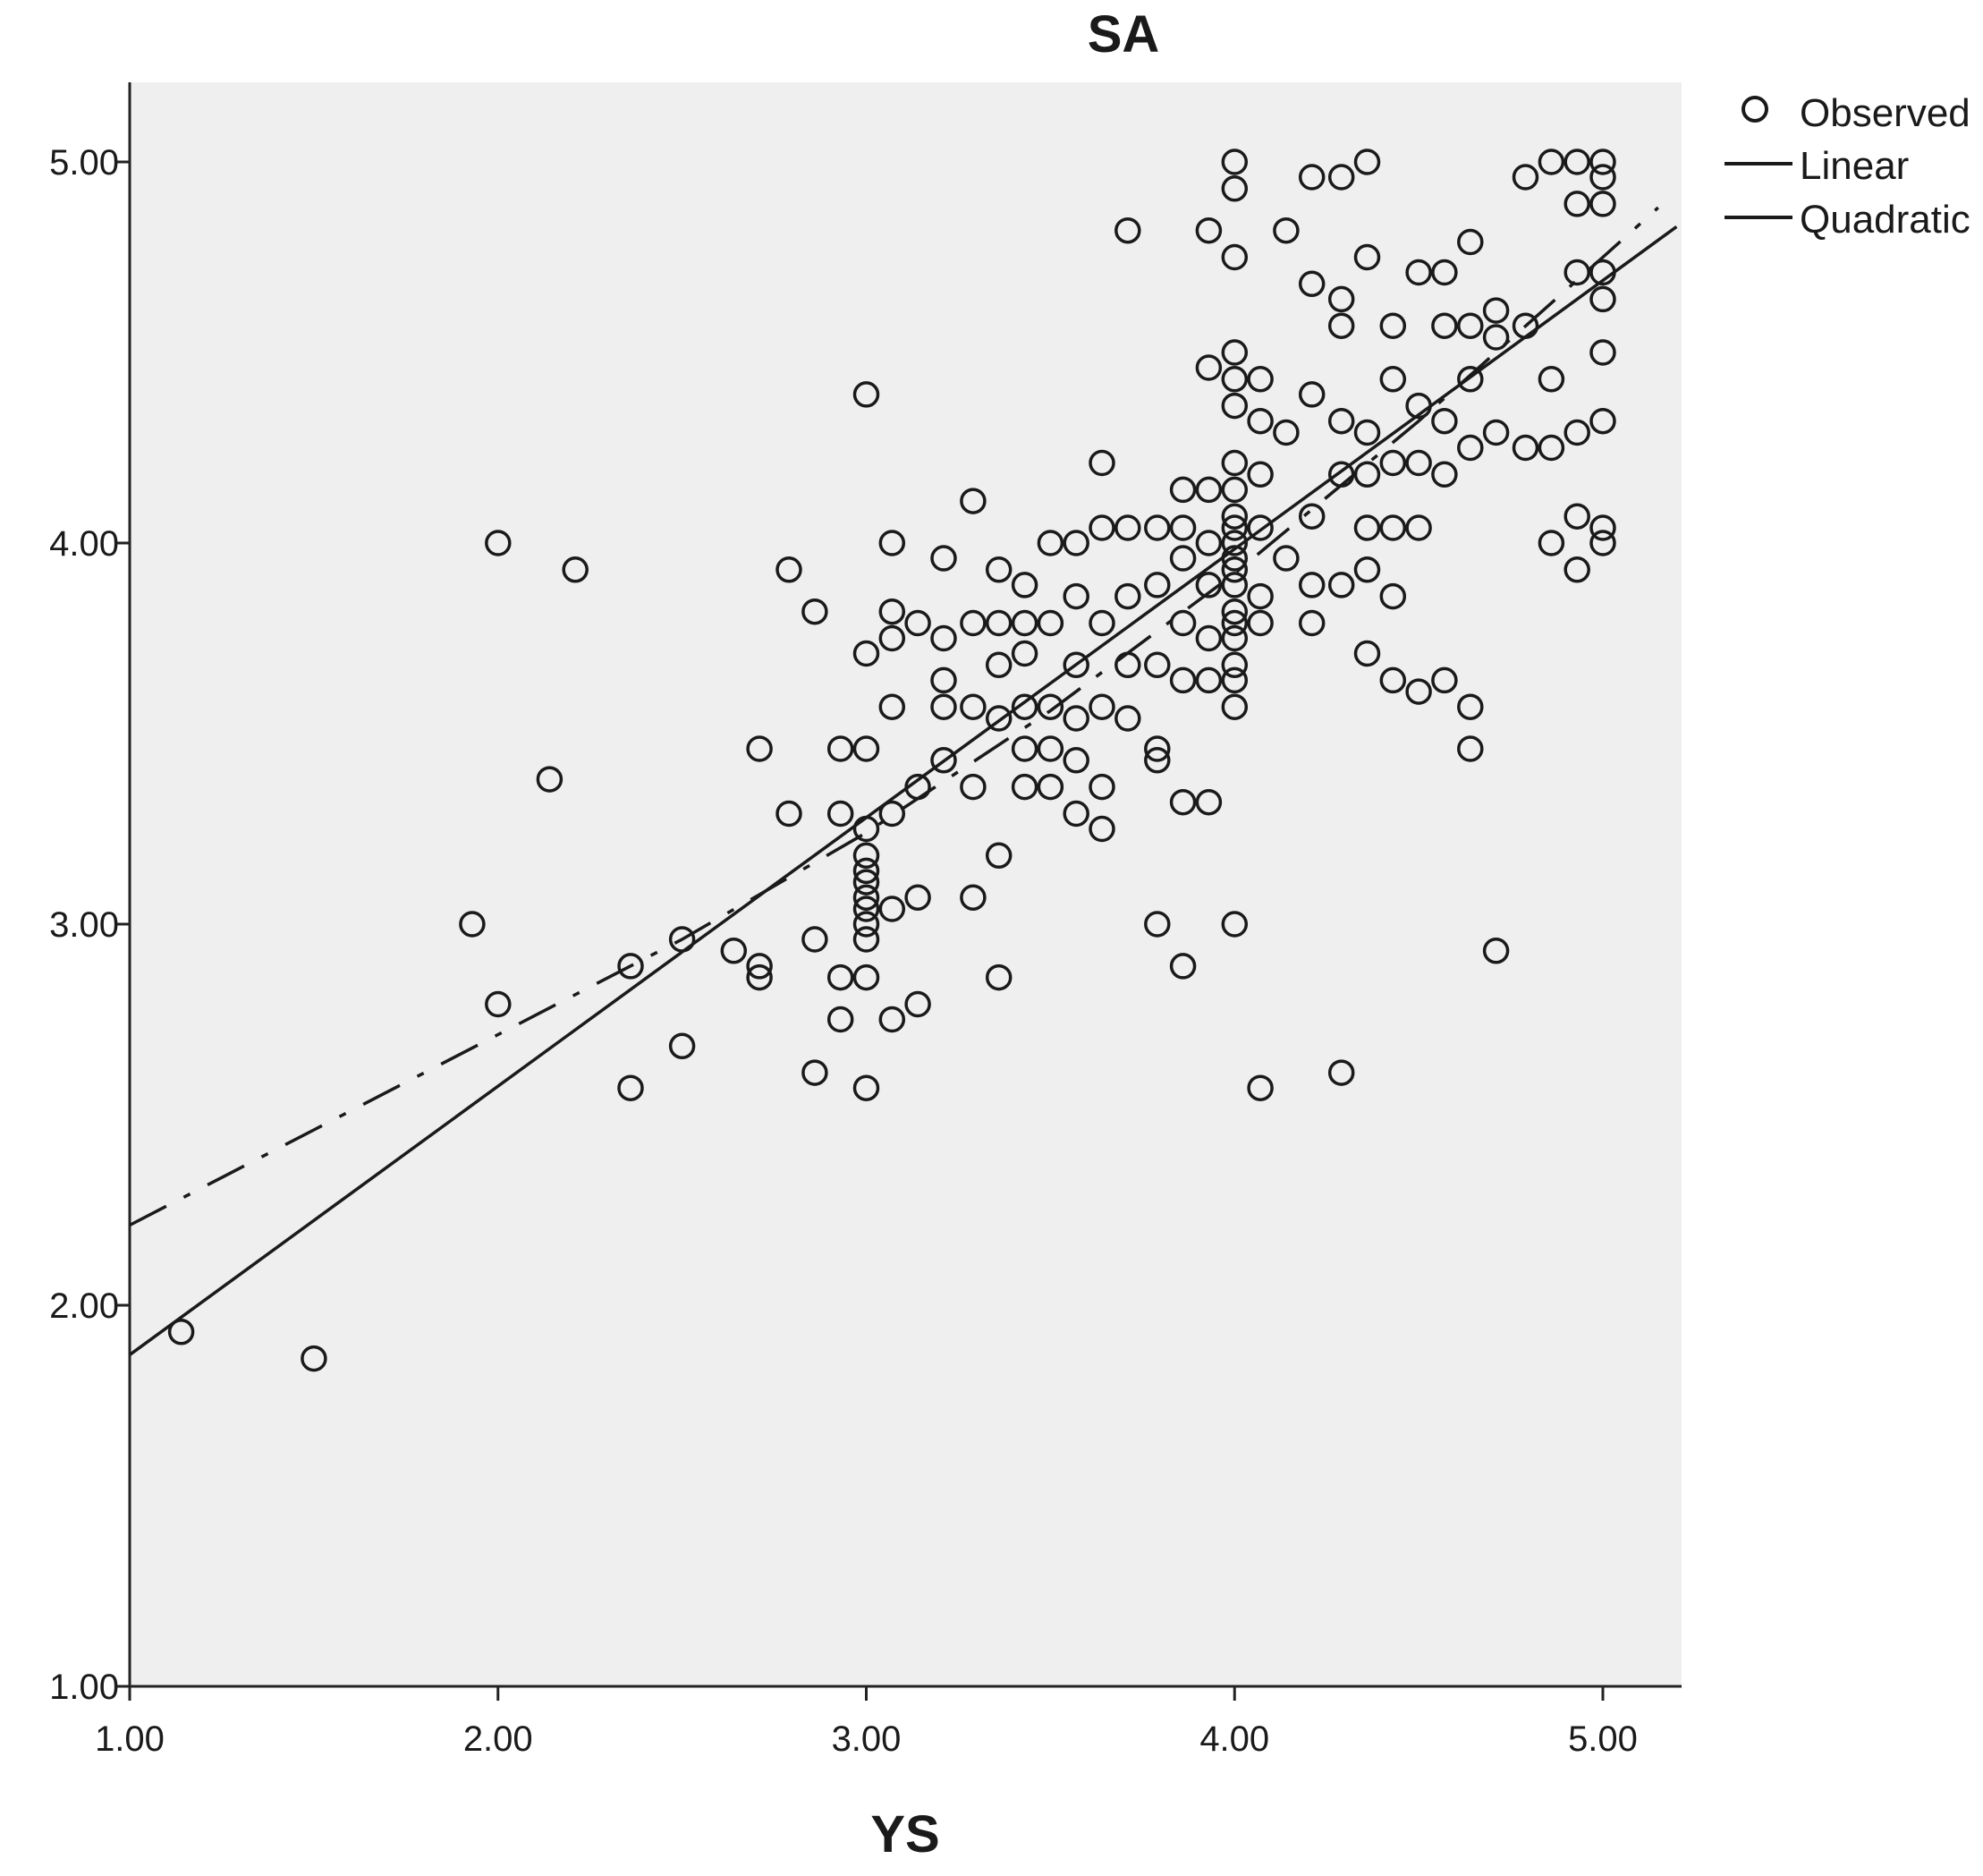  What do you see at coordinates (84, 163) in the screenshot?
I see `y-tick-label: 5.00` at bounding box center [84, 163].